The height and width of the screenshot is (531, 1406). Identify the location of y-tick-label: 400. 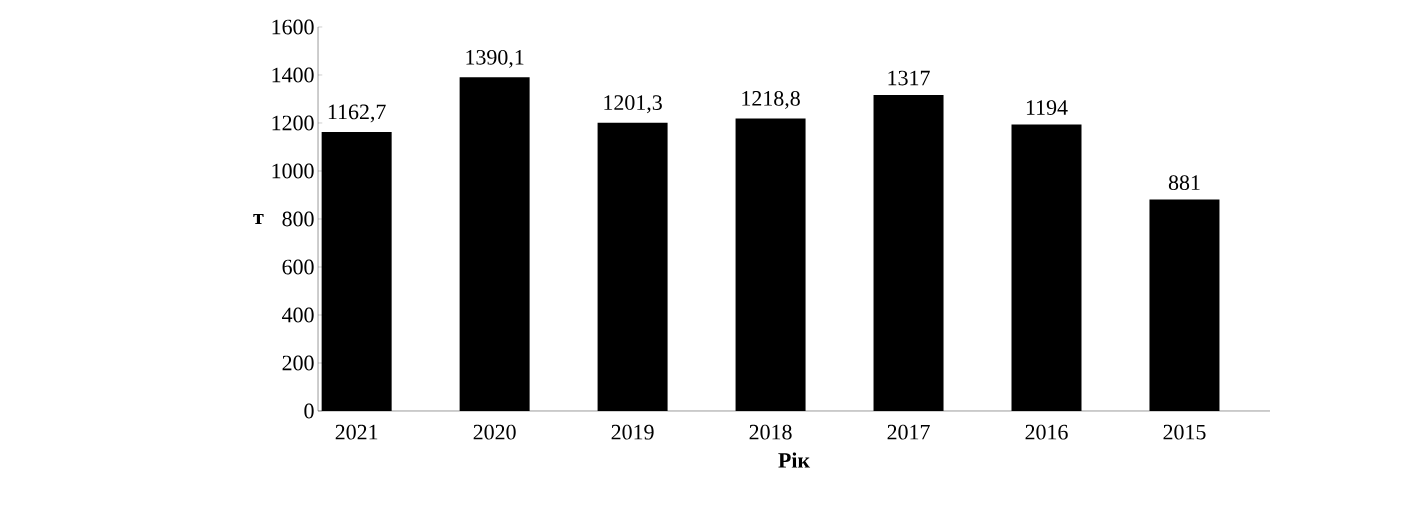
(298, 315).